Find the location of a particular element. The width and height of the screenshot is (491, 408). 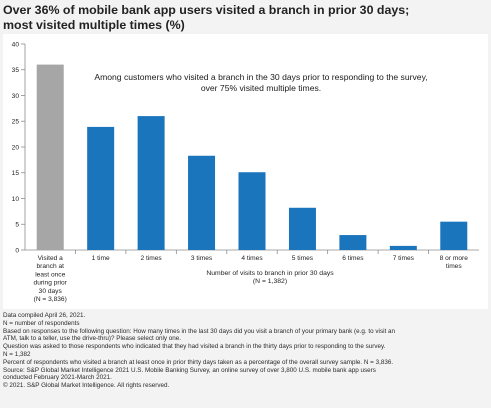

y-tick-label: 5 is located at coordinates (17, 225).